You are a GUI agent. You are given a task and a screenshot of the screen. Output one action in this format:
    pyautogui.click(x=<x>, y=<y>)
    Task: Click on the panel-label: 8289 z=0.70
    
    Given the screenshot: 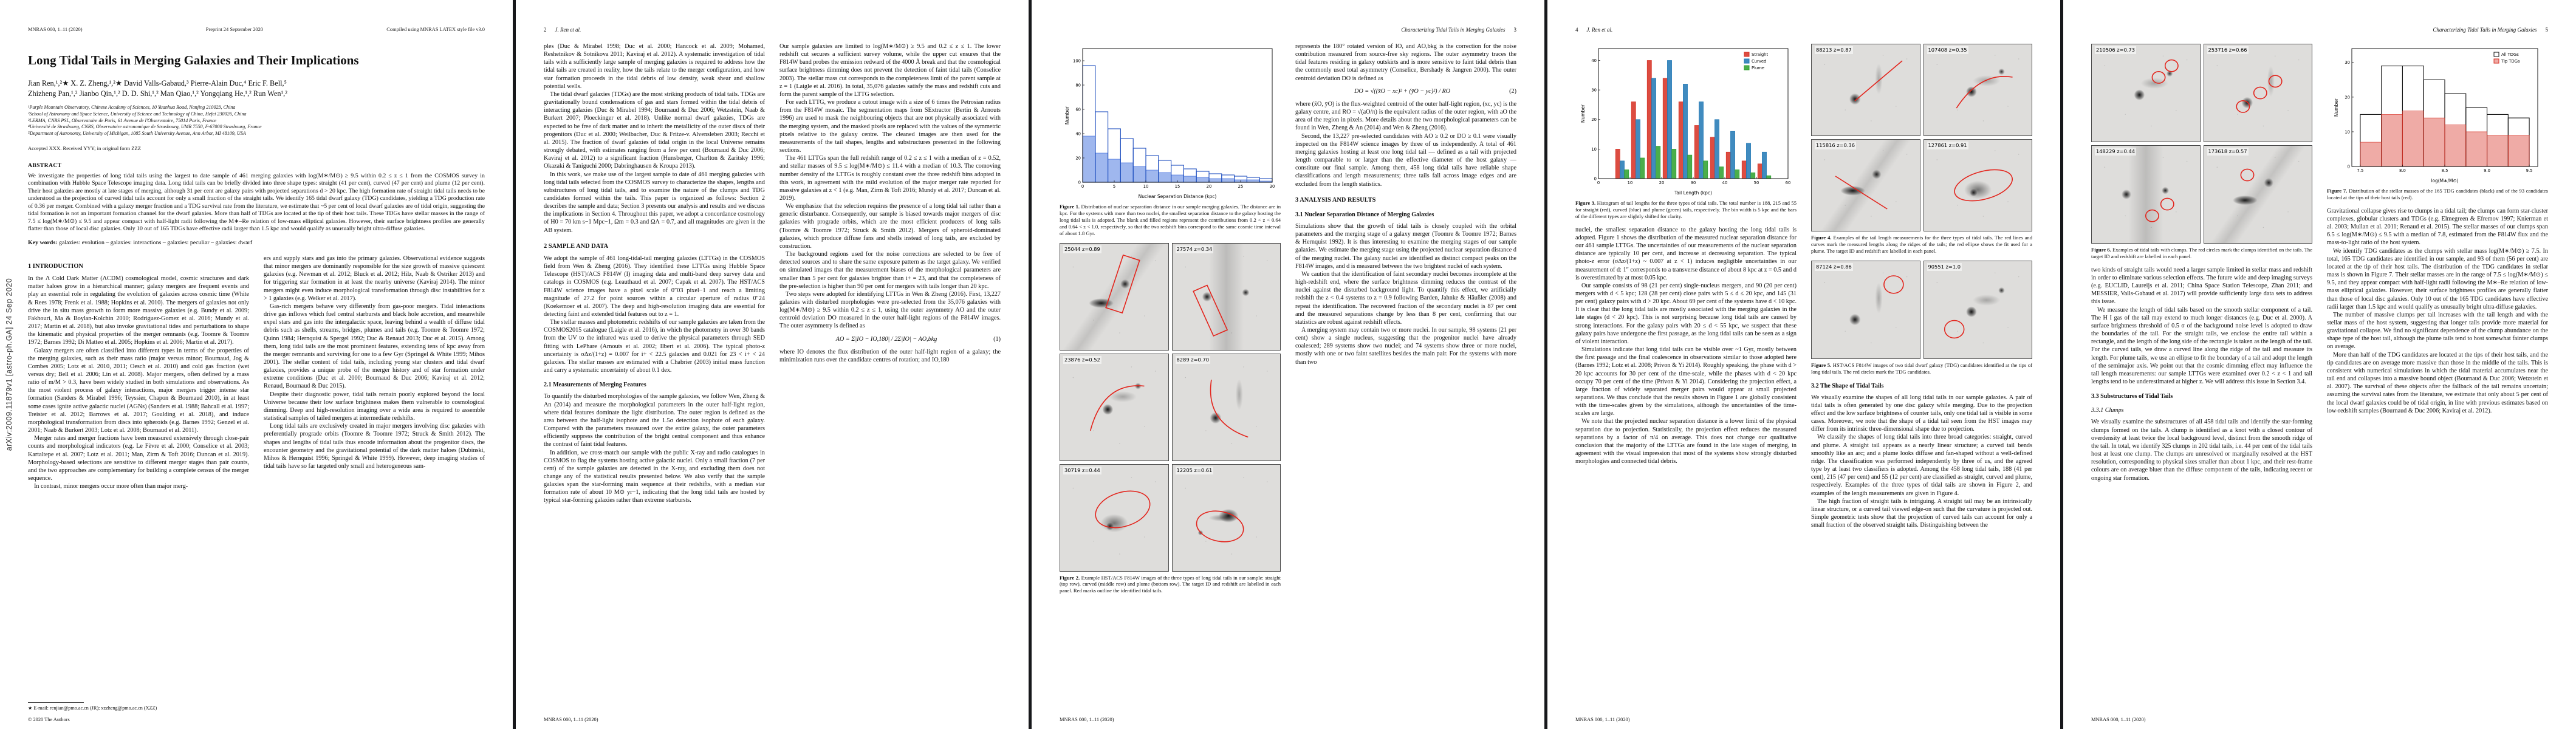 What is the action you would take?
    pyautogui.click(x=1193, y=359)
    